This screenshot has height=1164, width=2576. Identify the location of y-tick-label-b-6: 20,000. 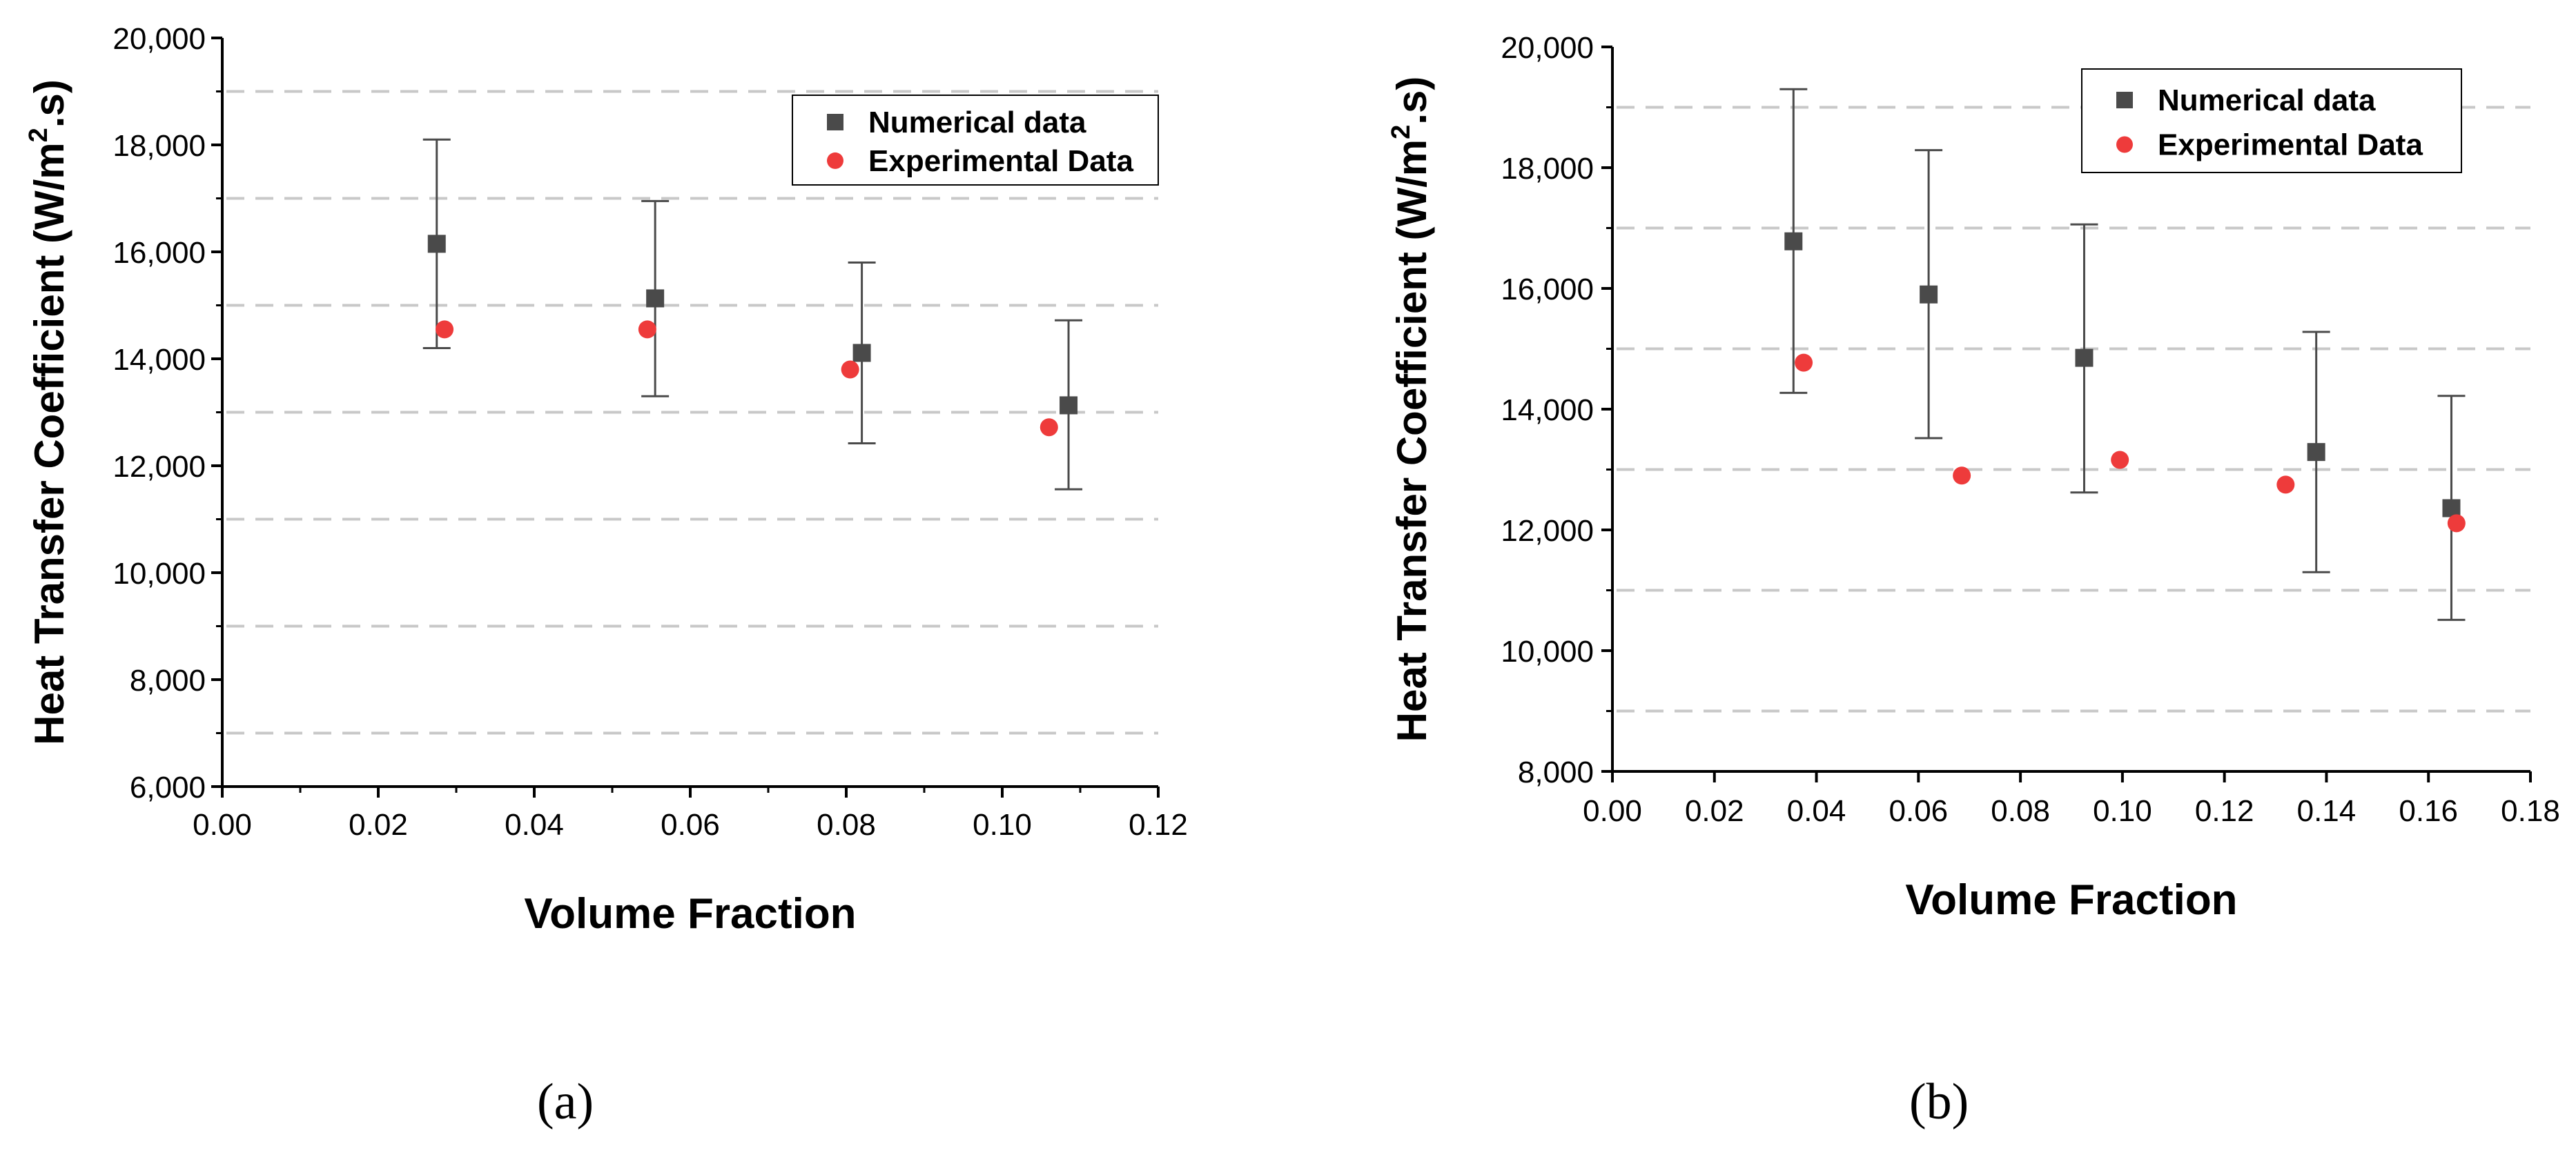
(1547, 48).